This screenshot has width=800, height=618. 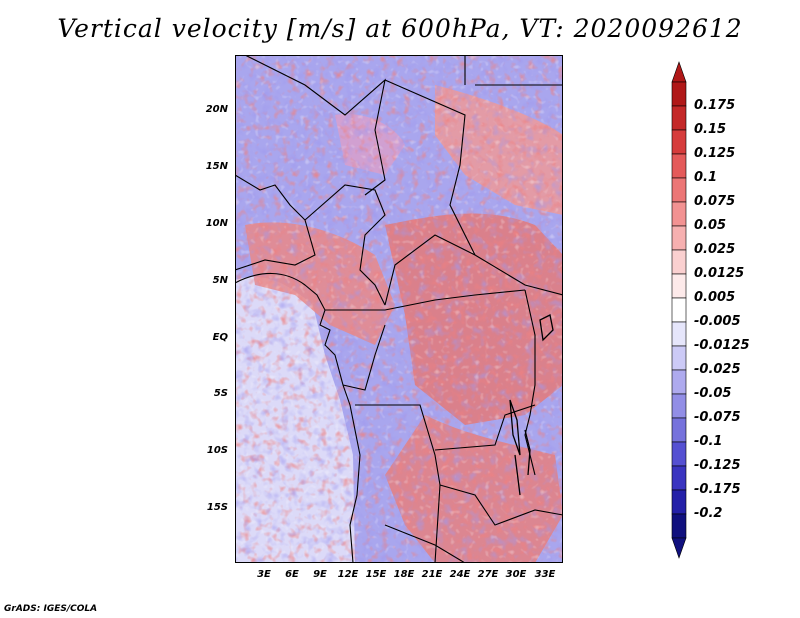 I want to click on lon-label: 15E, so click(x=376, y=574).